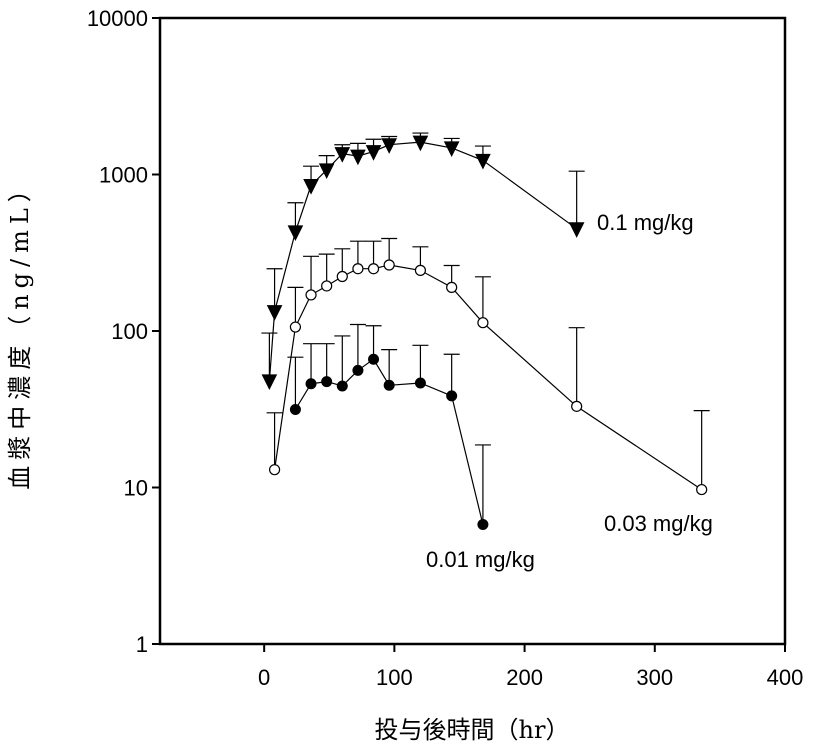 This screenshot has height=751, width=815. Describe the element at coordinates (645, 222) in the screenshot. I see `series-label-0-1-mg-kg: 0.1 mg/kg` at that location.